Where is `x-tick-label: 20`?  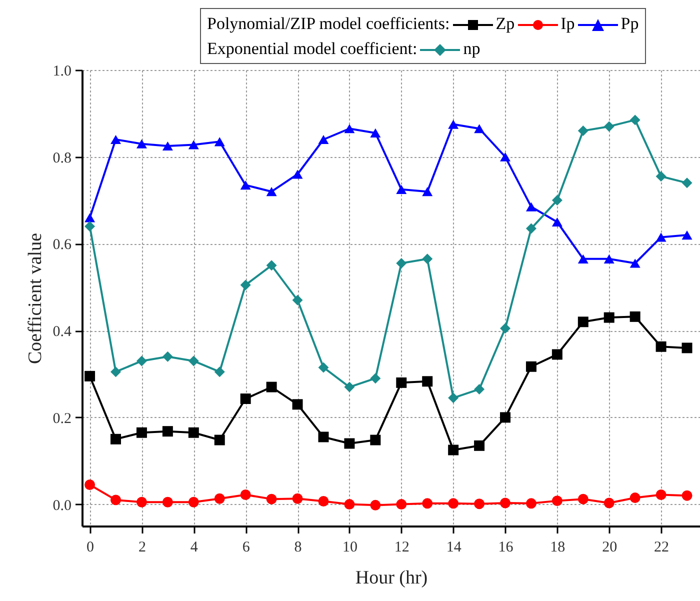
x-tick-label: 20 is located at coordinates (610, 548).